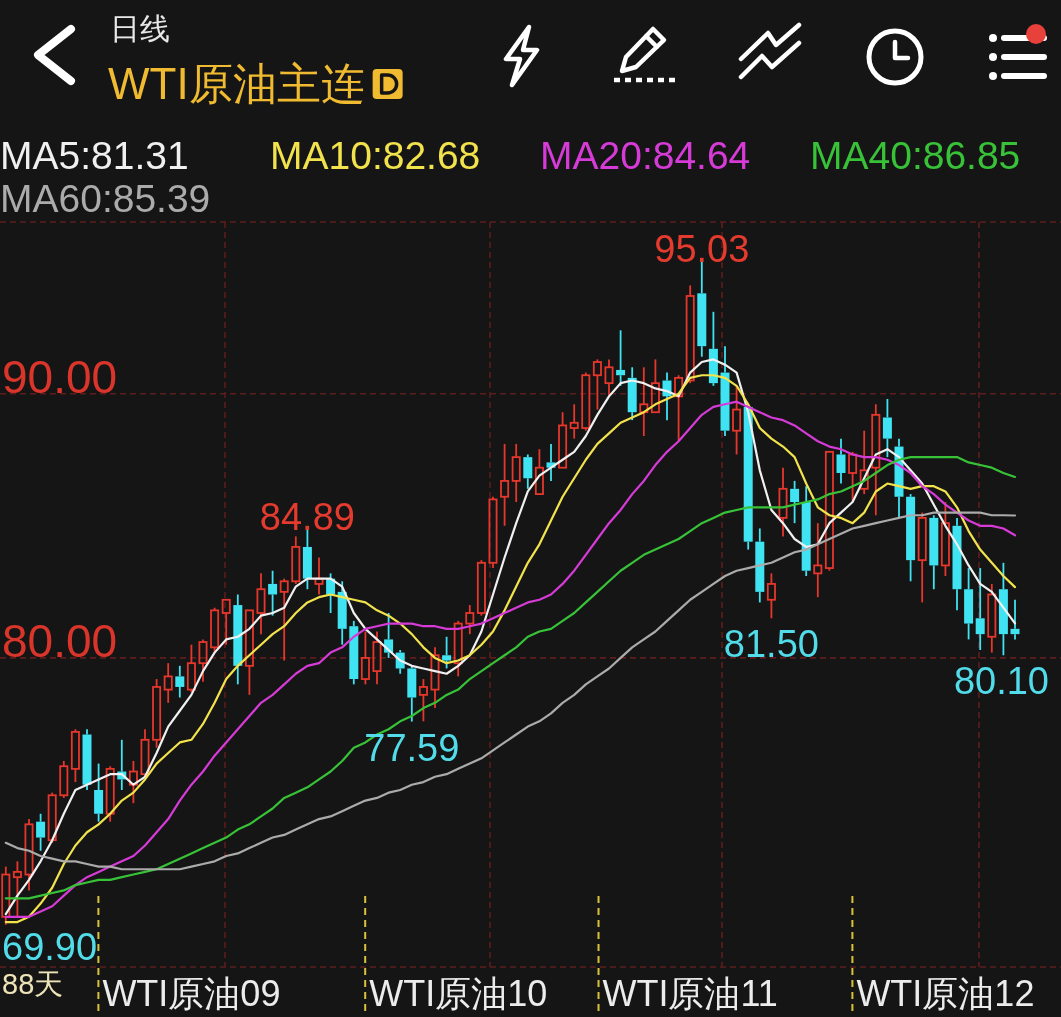  Describe the element at coordinates (771, 644) in the screenshot. I see `annotation: 81.50` at that location.